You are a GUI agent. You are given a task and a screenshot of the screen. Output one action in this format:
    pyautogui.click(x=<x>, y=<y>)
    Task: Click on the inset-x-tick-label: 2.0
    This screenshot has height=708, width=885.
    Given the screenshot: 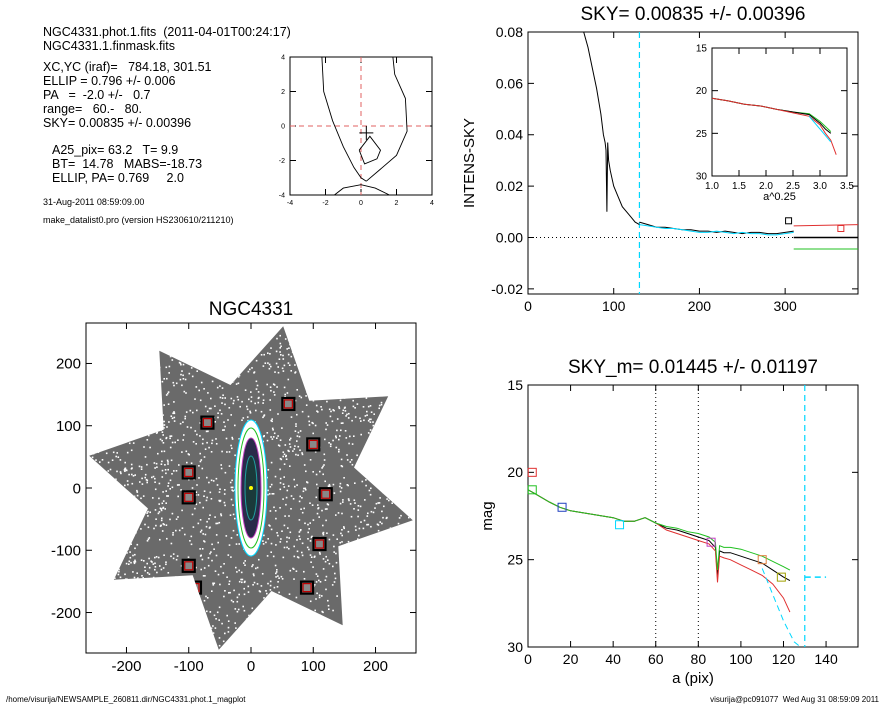 What is the action you would take?
    pyautogui.click(x=766, y=186)
    